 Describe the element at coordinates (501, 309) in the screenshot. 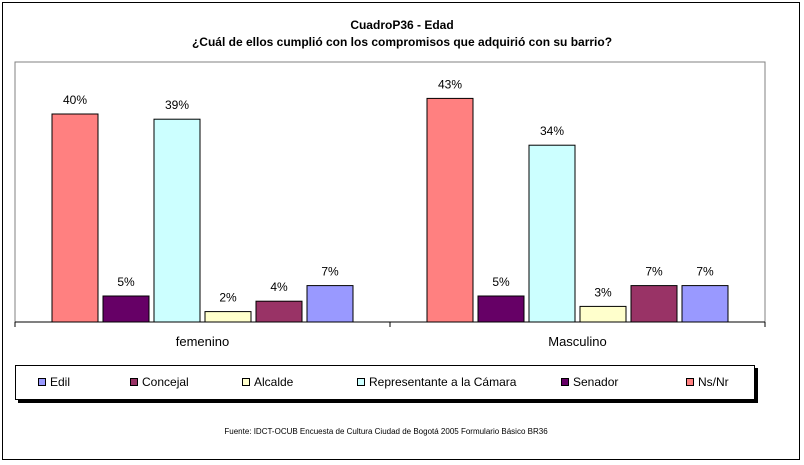

I see `bar-senador-masculino` at that location.